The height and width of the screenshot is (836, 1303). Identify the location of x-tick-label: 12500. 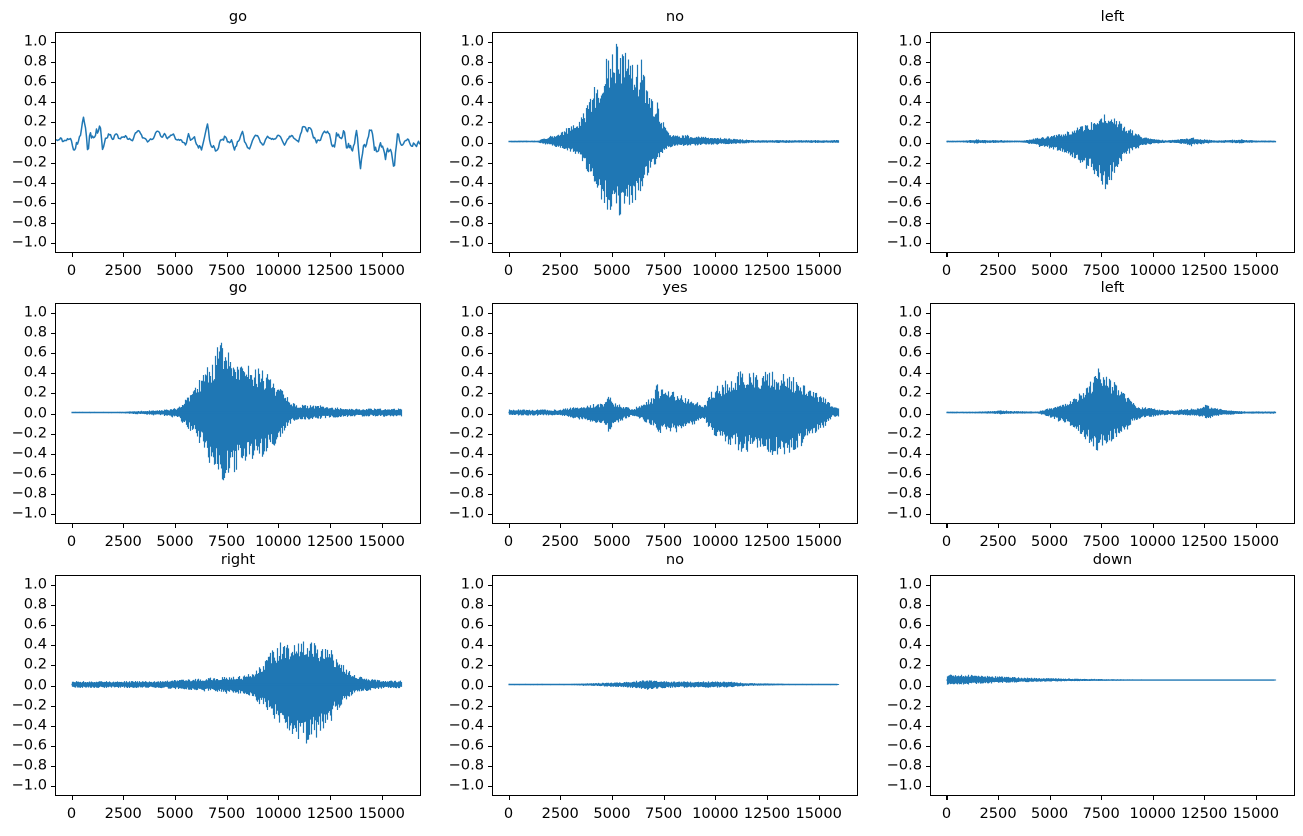
(767, 541).